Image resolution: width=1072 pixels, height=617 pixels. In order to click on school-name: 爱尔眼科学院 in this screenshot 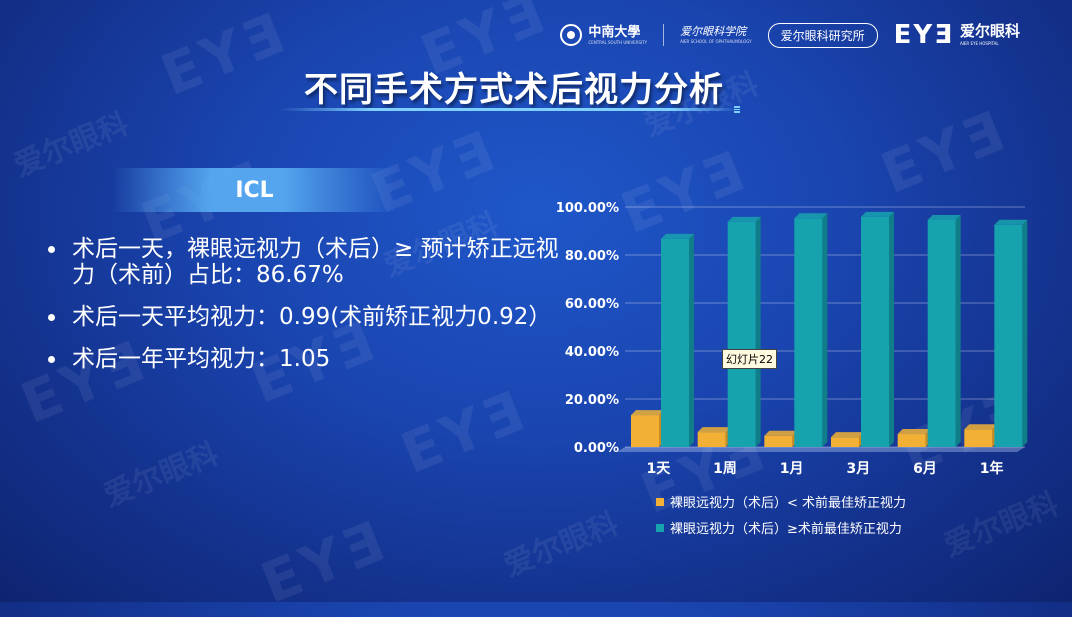, I will do `click(713, 31)`.